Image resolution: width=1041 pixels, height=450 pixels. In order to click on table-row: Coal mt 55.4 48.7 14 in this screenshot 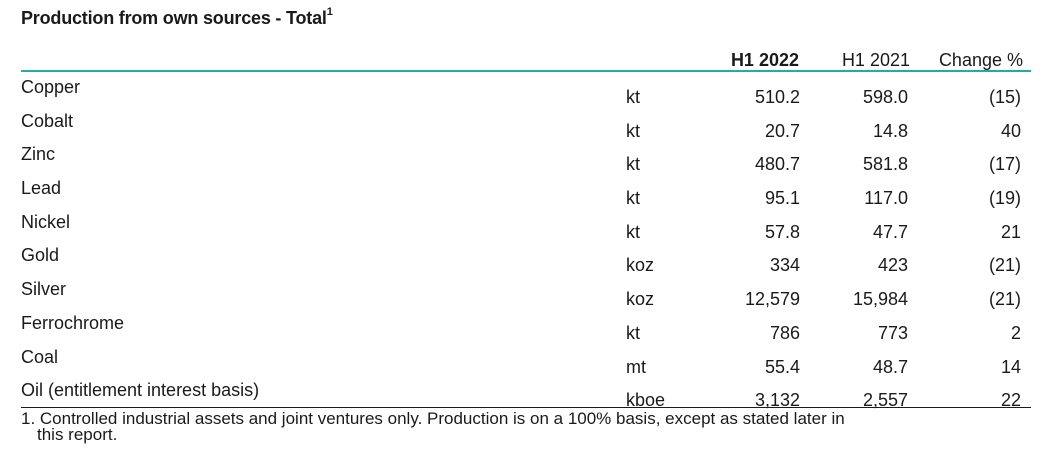, I will do `click(520, 360)`.